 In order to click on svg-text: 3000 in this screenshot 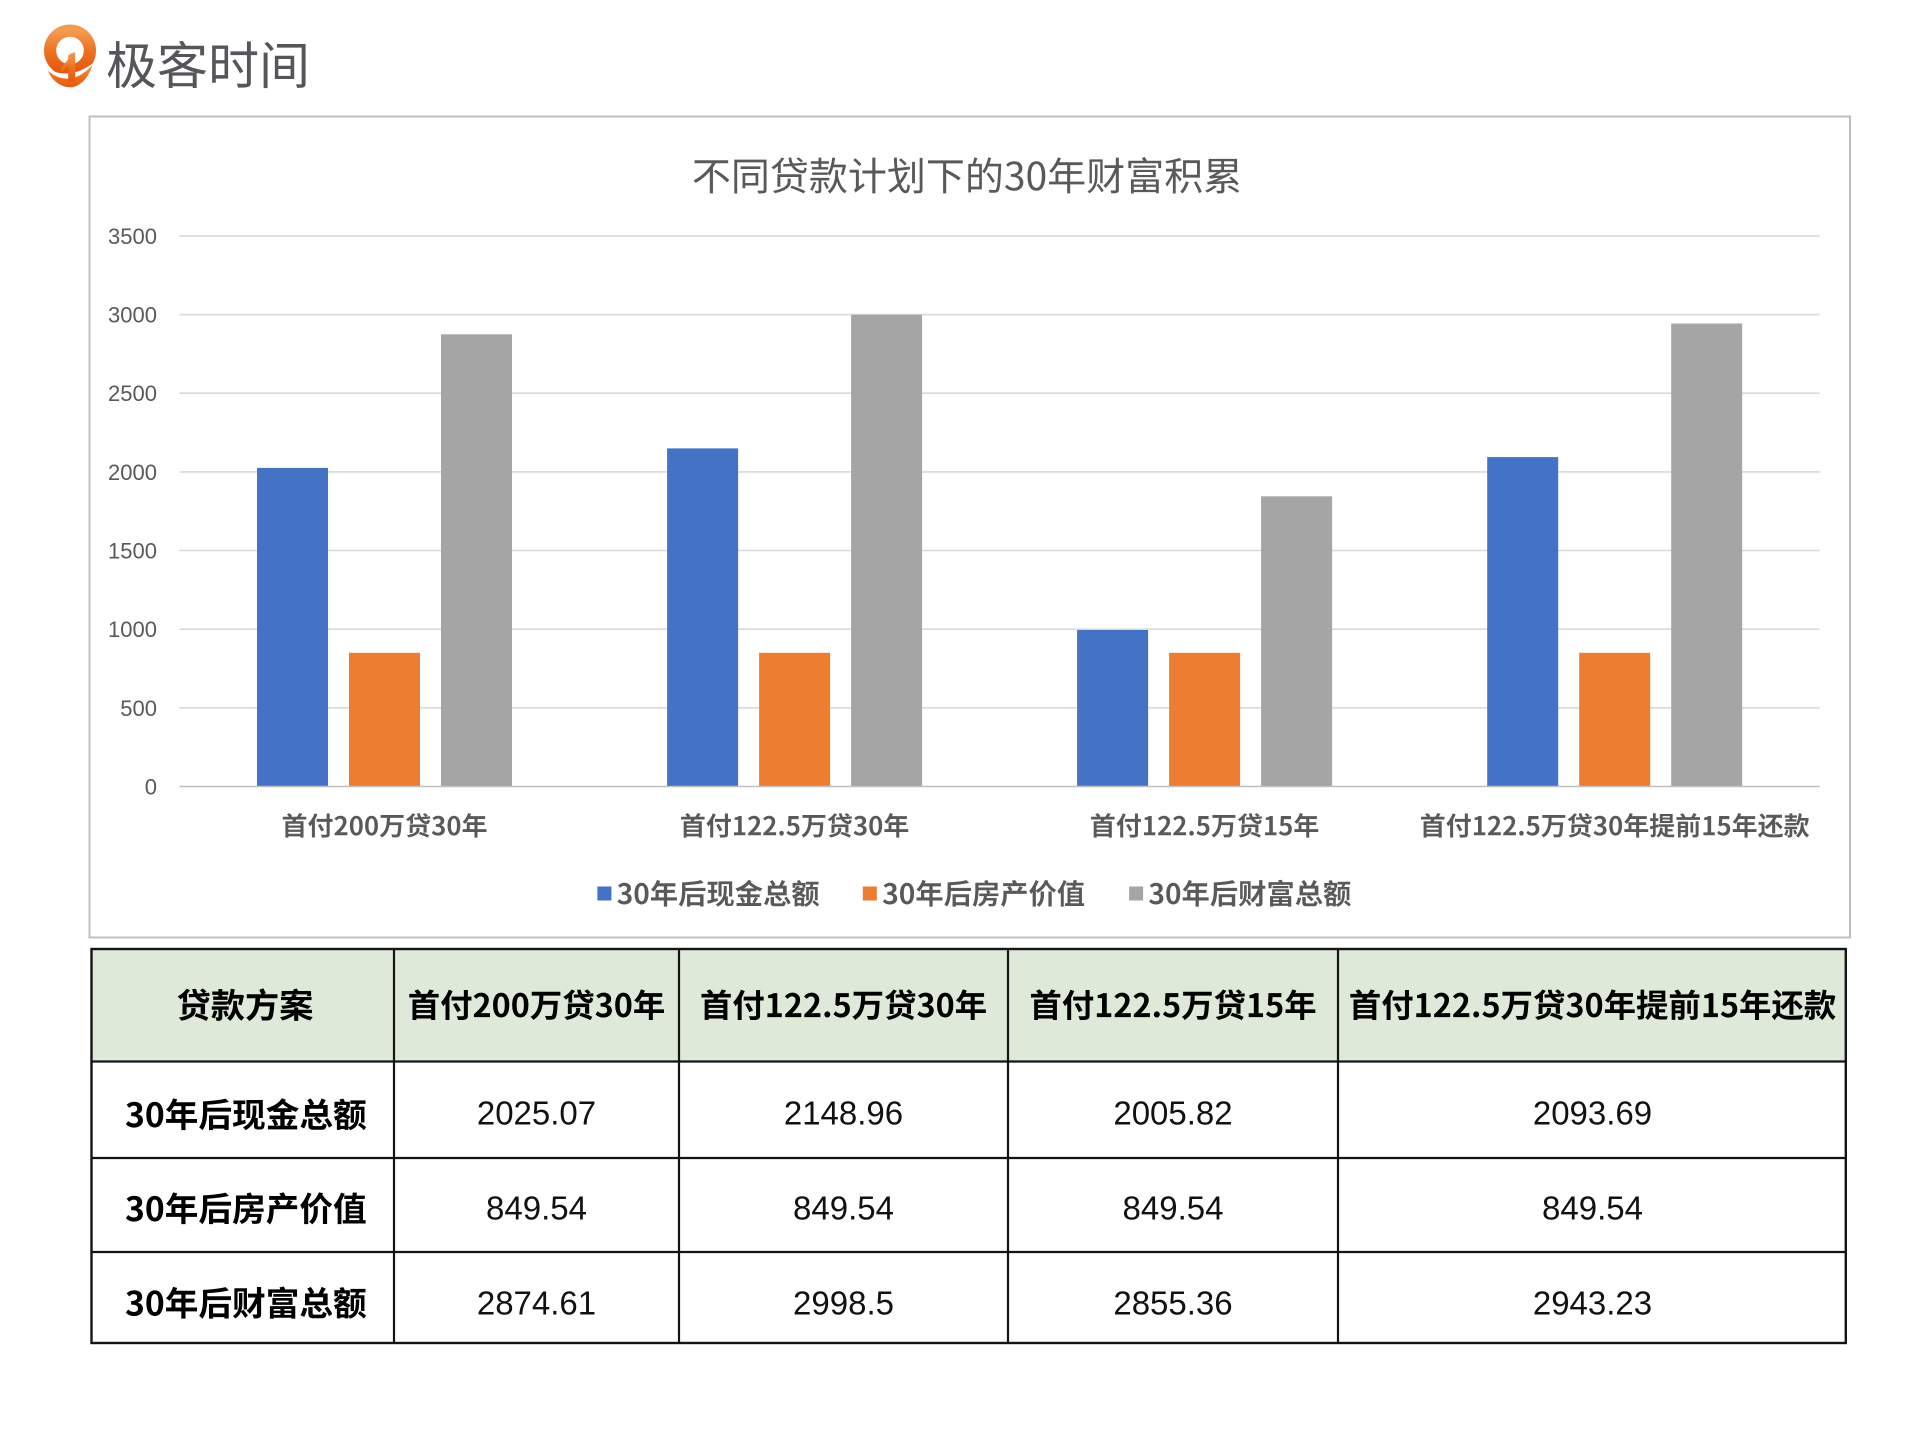, I will do `click(132, 315)`.